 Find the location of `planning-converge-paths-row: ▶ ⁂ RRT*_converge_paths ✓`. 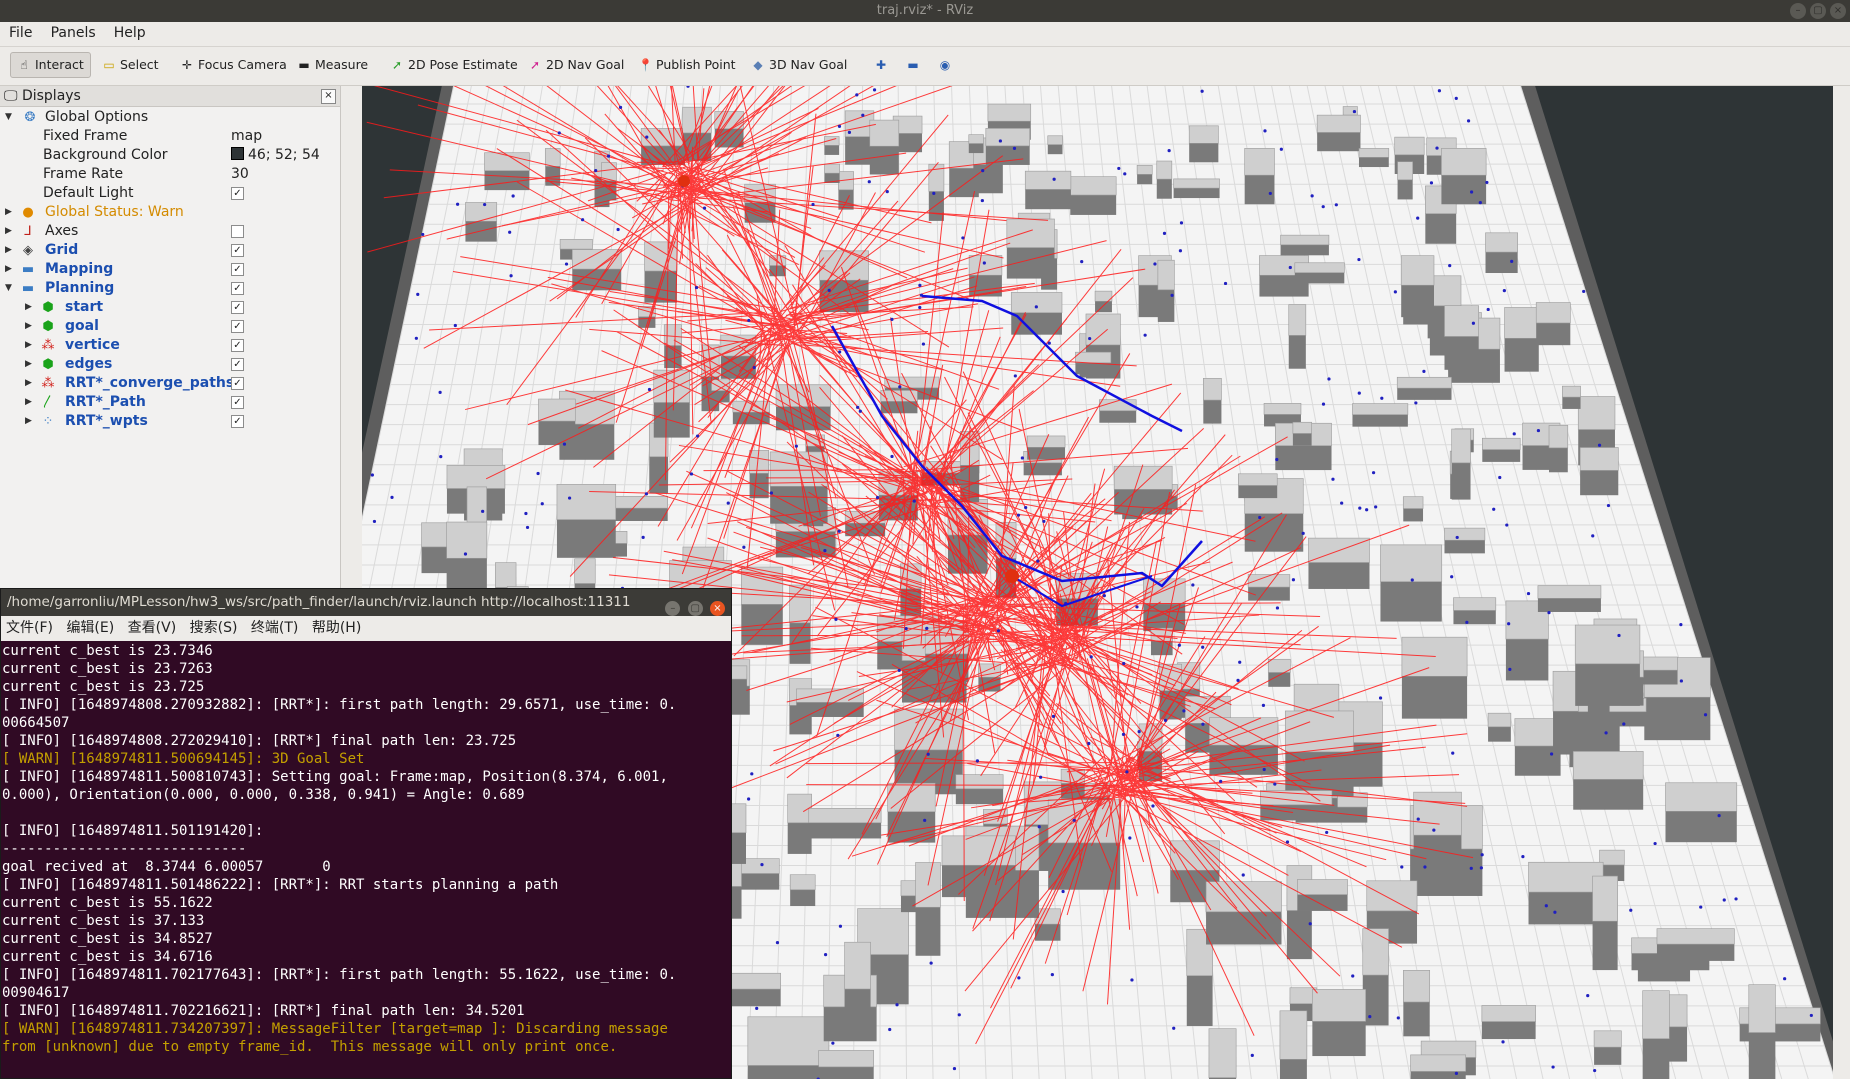

planning-converge-paths-row: ▶ ⁂ RRT*_converge_paths ✓ is located at coordinates (170, 383).